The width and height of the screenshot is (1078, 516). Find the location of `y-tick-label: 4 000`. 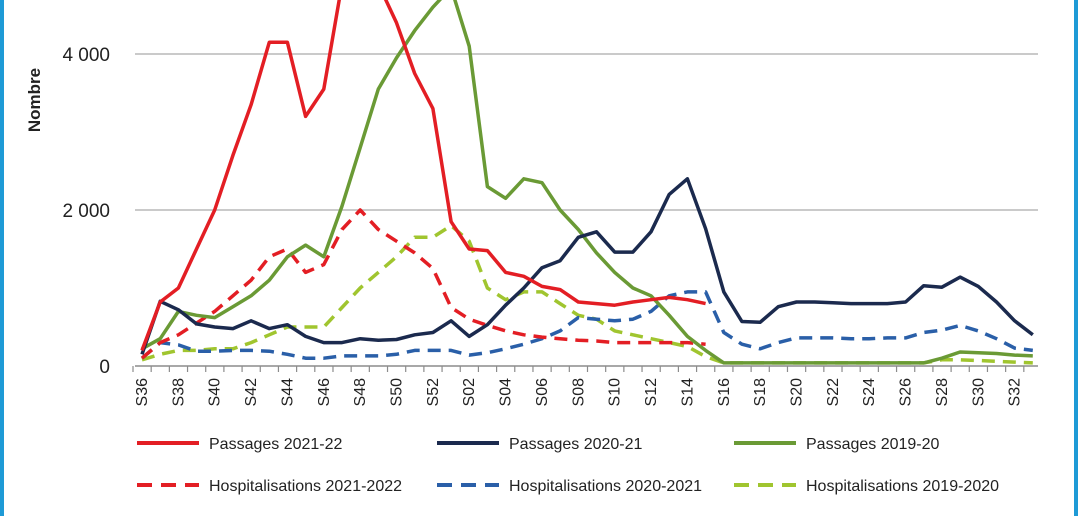

y-tick-label: 4 000 is located at coordinates (86, 55).